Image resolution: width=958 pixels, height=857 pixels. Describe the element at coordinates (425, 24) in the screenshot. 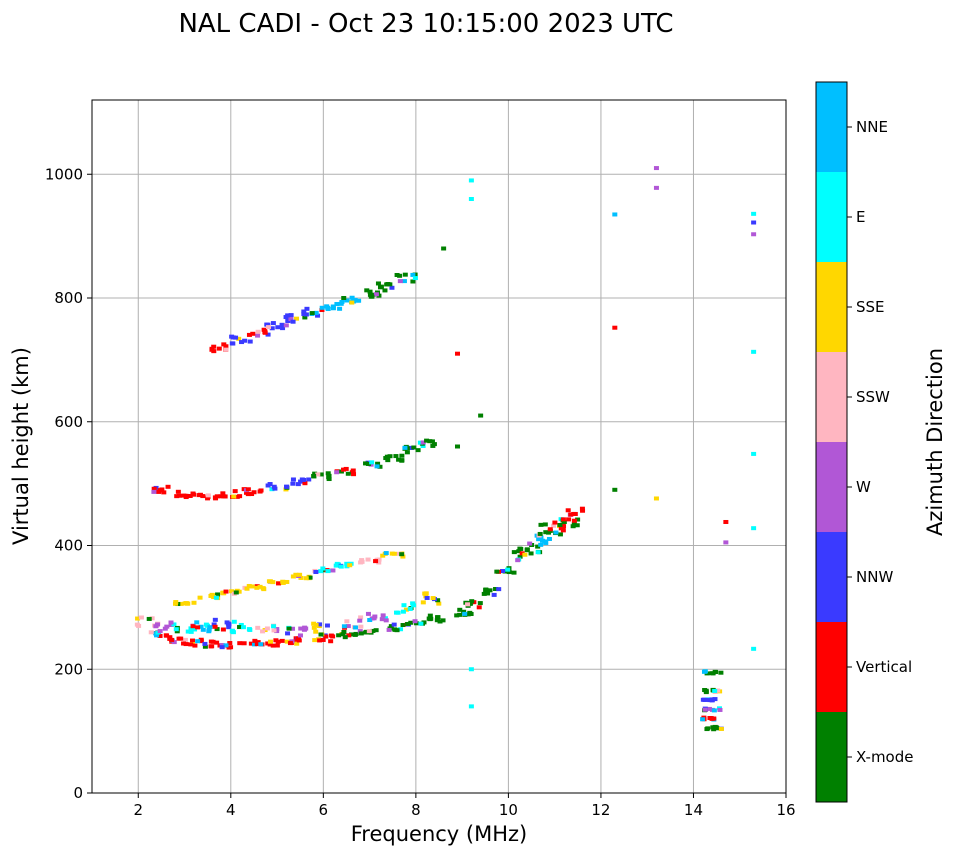

I see `chart-title: NAL CADI - Oct 23 10:15:00 2023 UTC` at that location.